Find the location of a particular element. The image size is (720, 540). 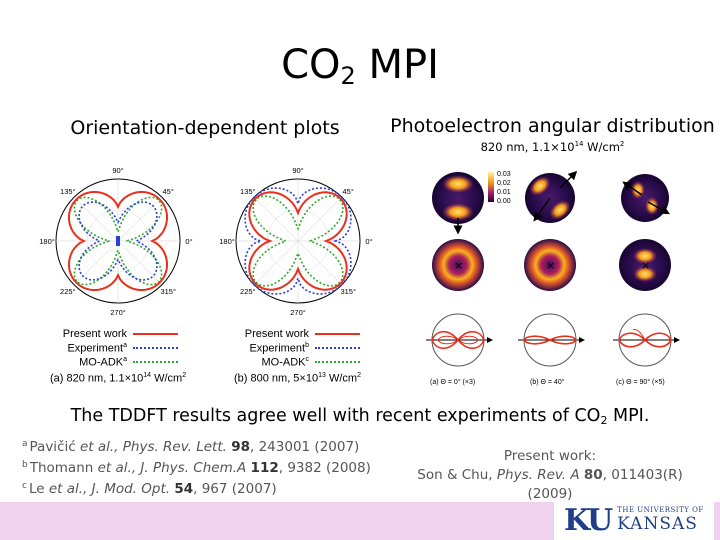

ku-mark: KU is located at coordinates (588, 520).